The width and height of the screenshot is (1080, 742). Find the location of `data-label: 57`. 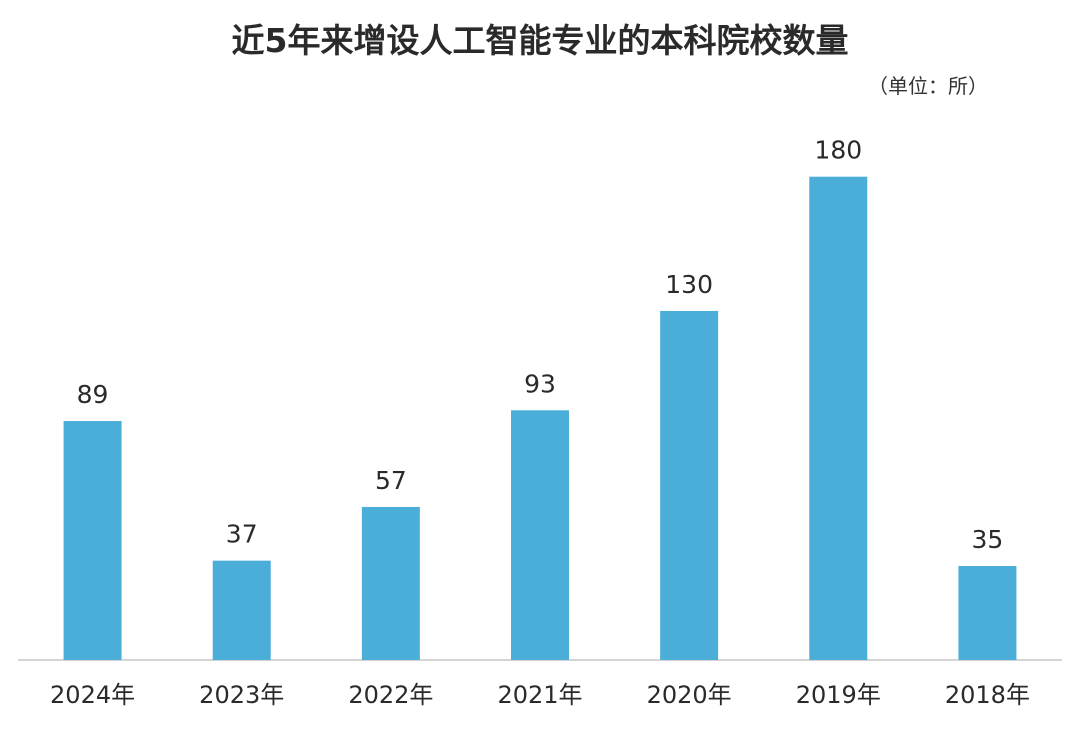

data-label: 57 is located at coordinates (391, 480).